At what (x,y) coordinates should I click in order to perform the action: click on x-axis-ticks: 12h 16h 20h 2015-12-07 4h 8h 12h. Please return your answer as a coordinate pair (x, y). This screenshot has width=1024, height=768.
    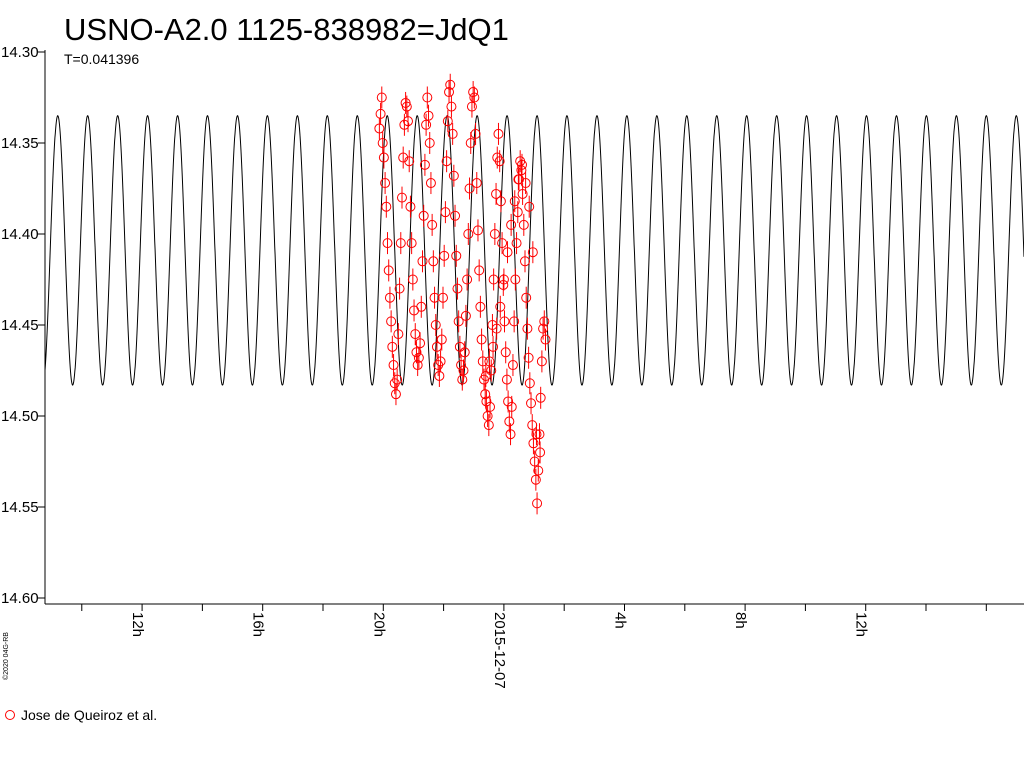
    Looking at the image, I should click on (534, 646).